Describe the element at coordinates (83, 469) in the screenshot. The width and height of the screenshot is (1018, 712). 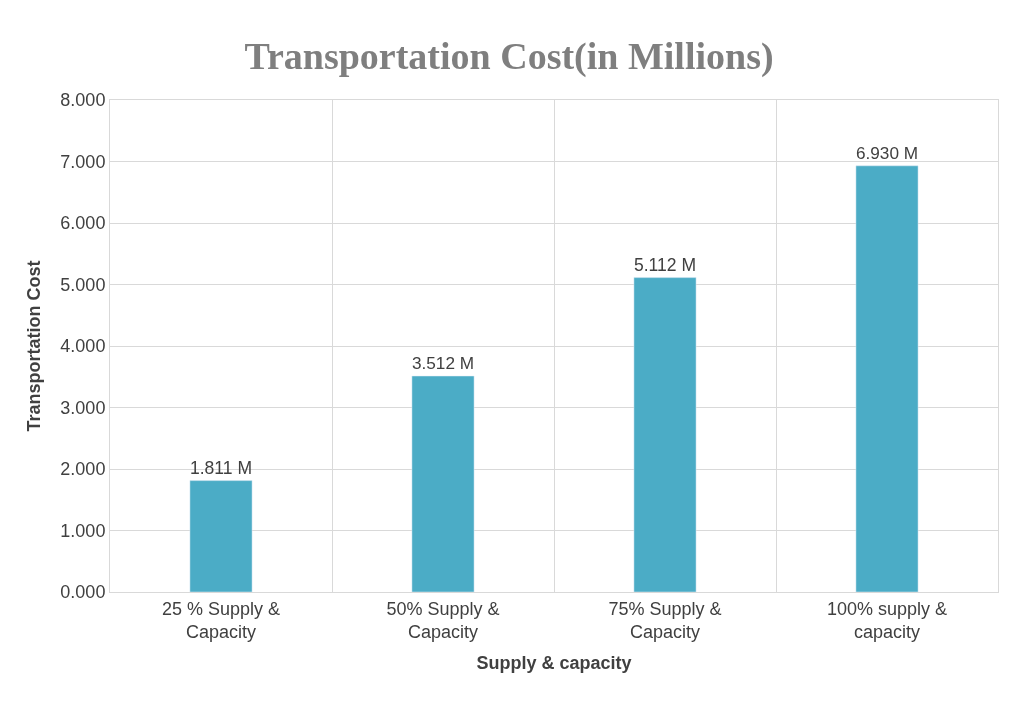
I see `y-tick-label: 2.000` at that location.